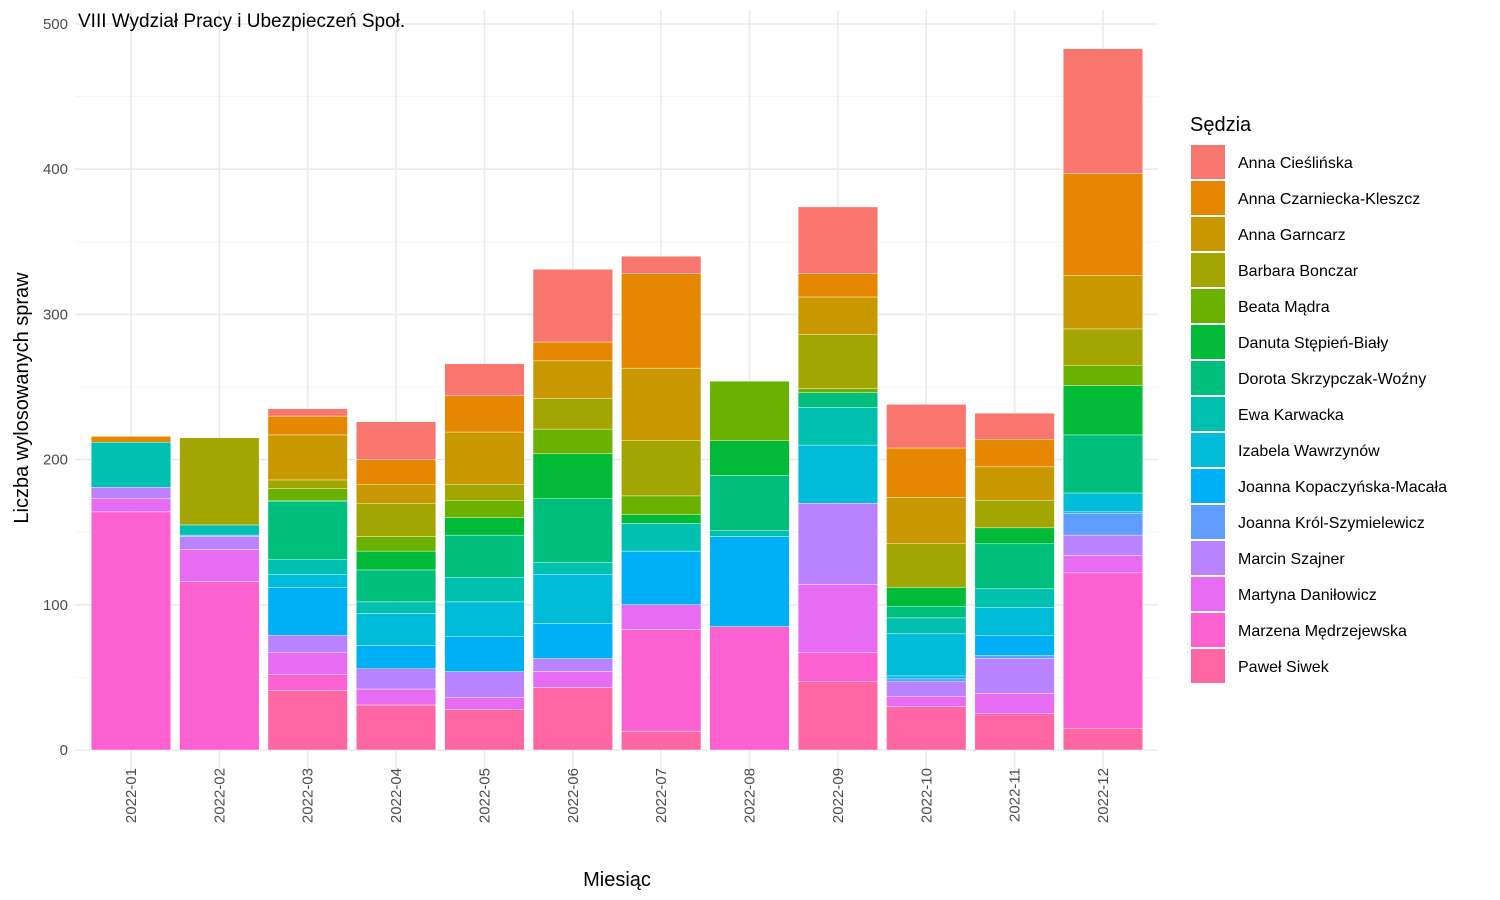 This screenshot has width=1500, height=900. What do you see at coordinates (64, 750) in the screenshot?
I see `y-tick-label: 0` at bounding box center [64, 750].